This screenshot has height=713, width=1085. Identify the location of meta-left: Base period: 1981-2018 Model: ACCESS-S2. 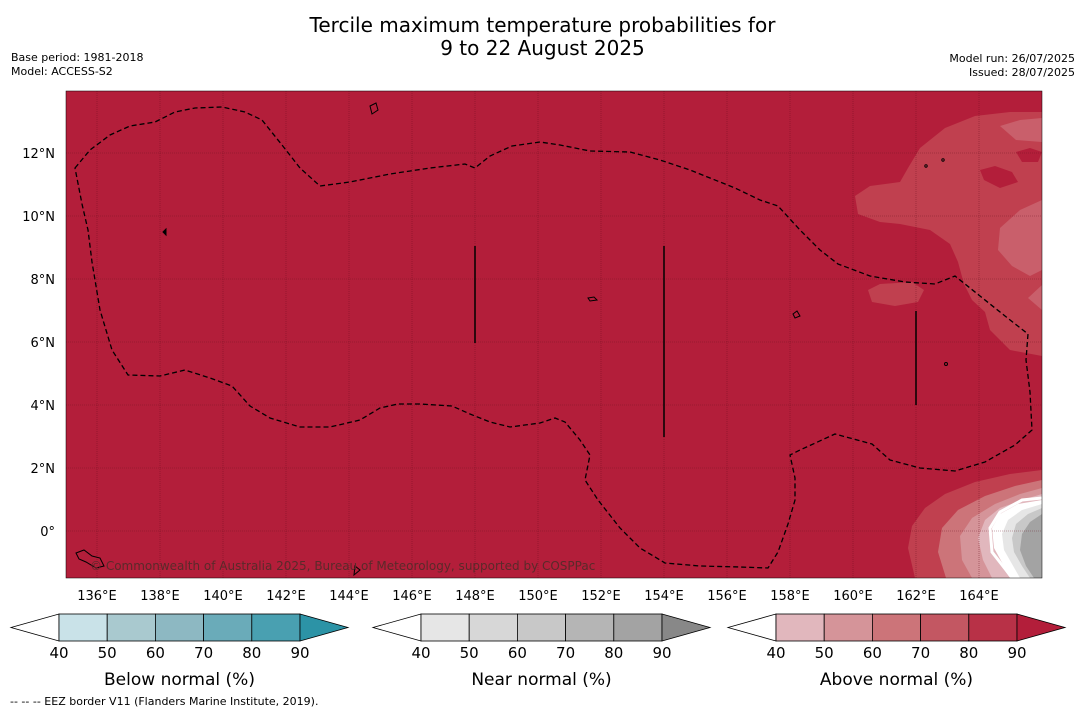
(77, 65).